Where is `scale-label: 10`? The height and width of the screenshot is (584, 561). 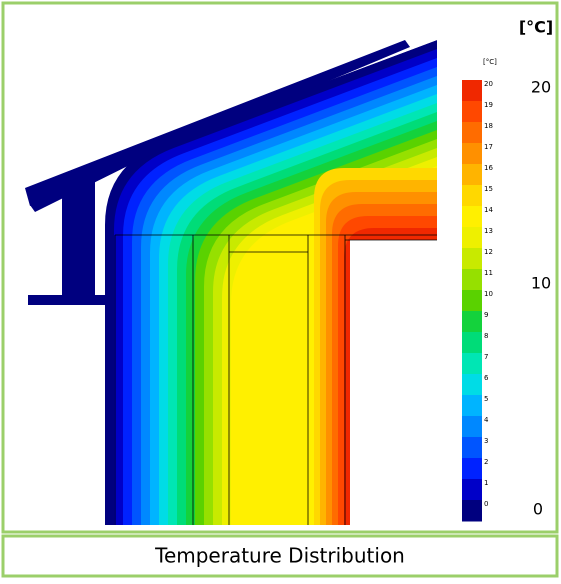 scale-label: 10 is located at coordinates (541, 283).